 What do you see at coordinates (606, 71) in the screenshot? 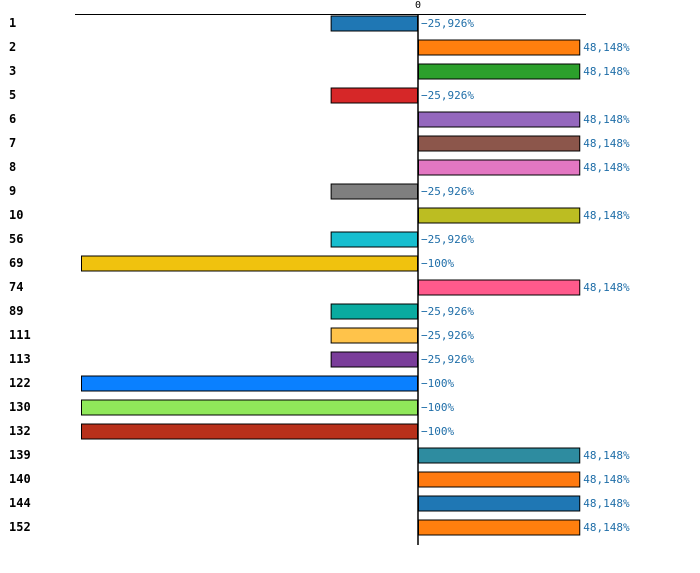
I see `value-label-3: 48,148%` at bounding box center [606, 71].